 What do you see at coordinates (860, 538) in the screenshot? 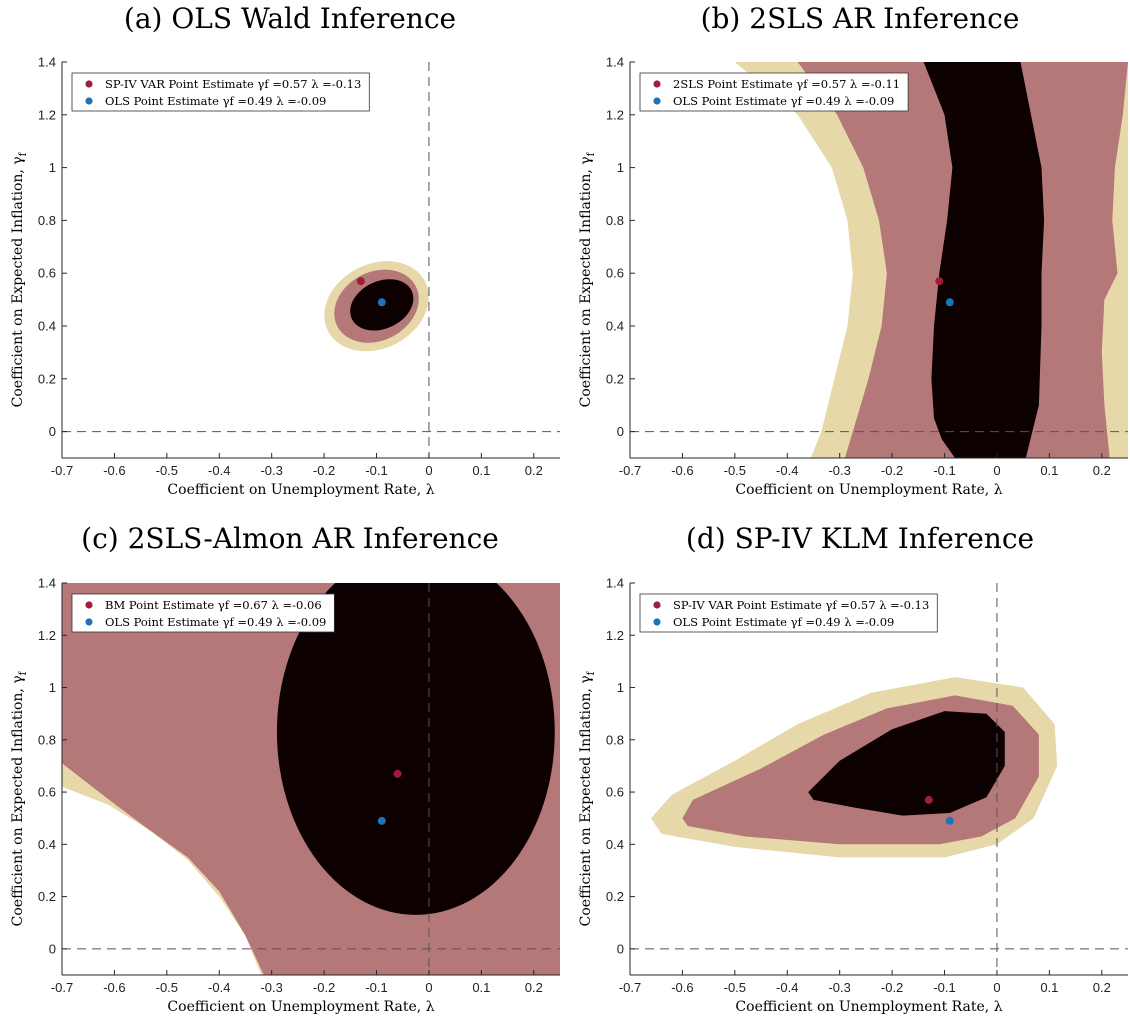
I see `panel-title: (d) SP-IV KLM Inference` at bounding box center [860, 538].